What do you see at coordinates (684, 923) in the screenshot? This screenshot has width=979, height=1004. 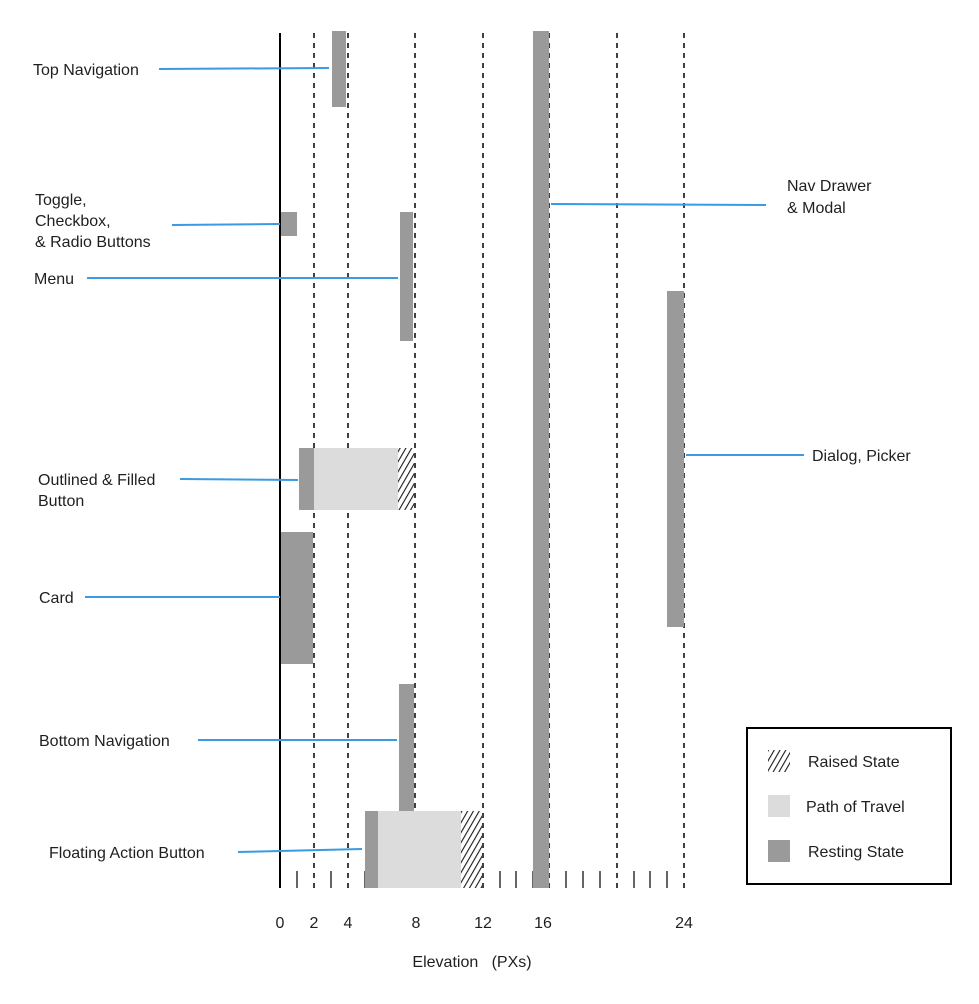 I see `tick-label-24: 24` at bounding box center [684, 923].